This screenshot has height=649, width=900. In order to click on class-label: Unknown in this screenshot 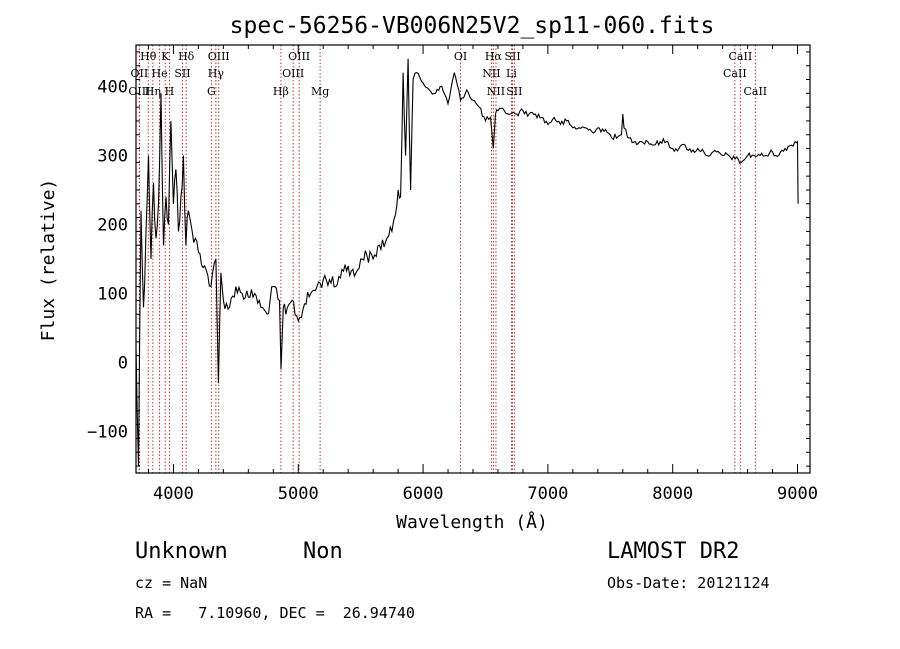, I will do `click(181, 551)`.